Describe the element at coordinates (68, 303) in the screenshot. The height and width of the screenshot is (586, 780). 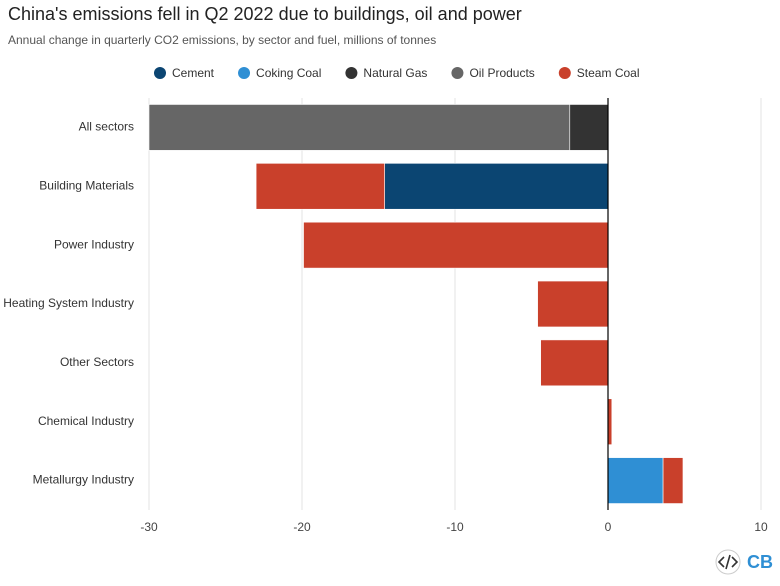
I see `y-tick-label: Heating System Industry` at that location.